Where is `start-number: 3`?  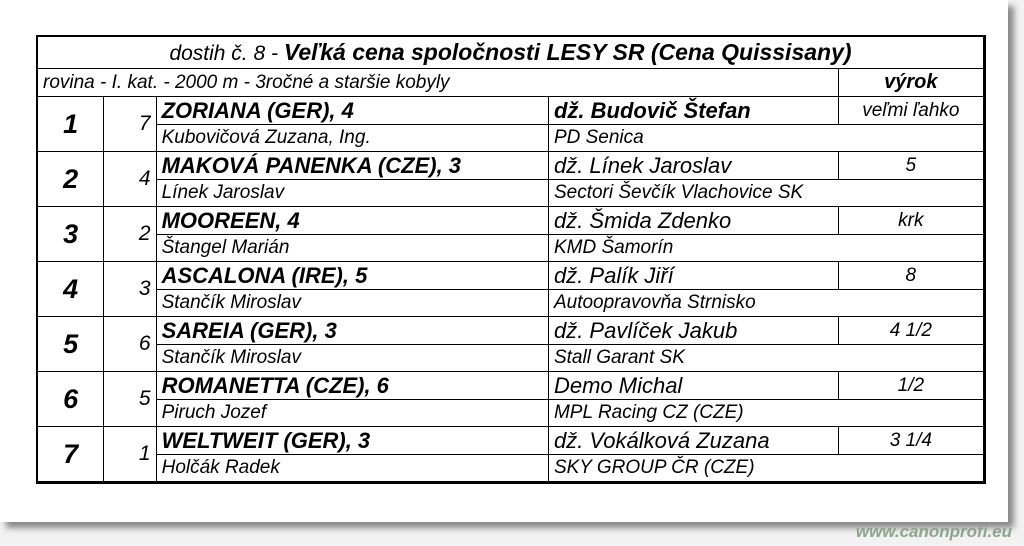
start-number: 3 is located at coordinates (130, 289).